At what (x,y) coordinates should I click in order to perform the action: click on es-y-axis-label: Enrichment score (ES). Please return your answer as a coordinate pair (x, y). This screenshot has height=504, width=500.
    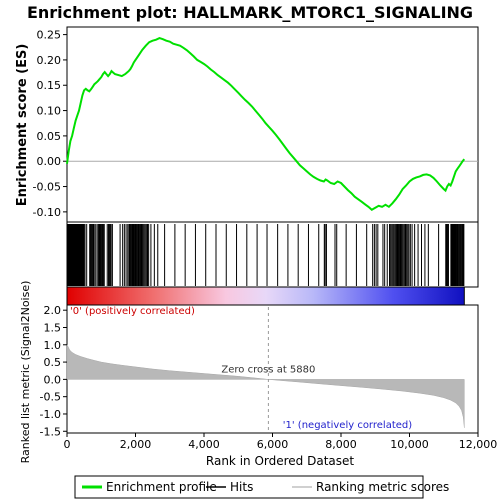
    Looking at the image, I should click on (22, 125).